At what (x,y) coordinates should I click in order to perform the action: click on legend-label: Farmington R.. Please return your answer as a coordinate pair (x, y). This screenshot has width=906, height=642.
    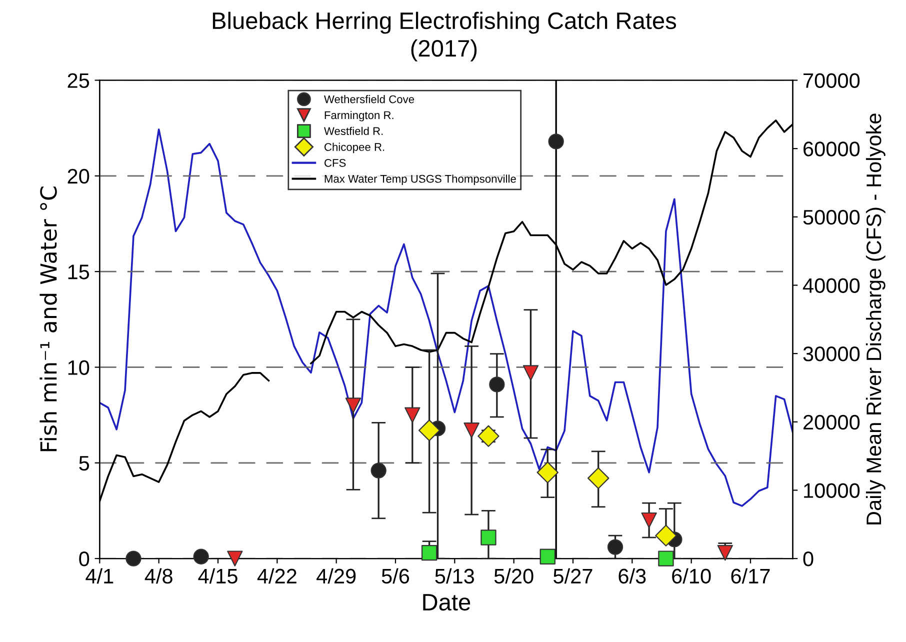
    Looking at the image, I should click on (359, 116).